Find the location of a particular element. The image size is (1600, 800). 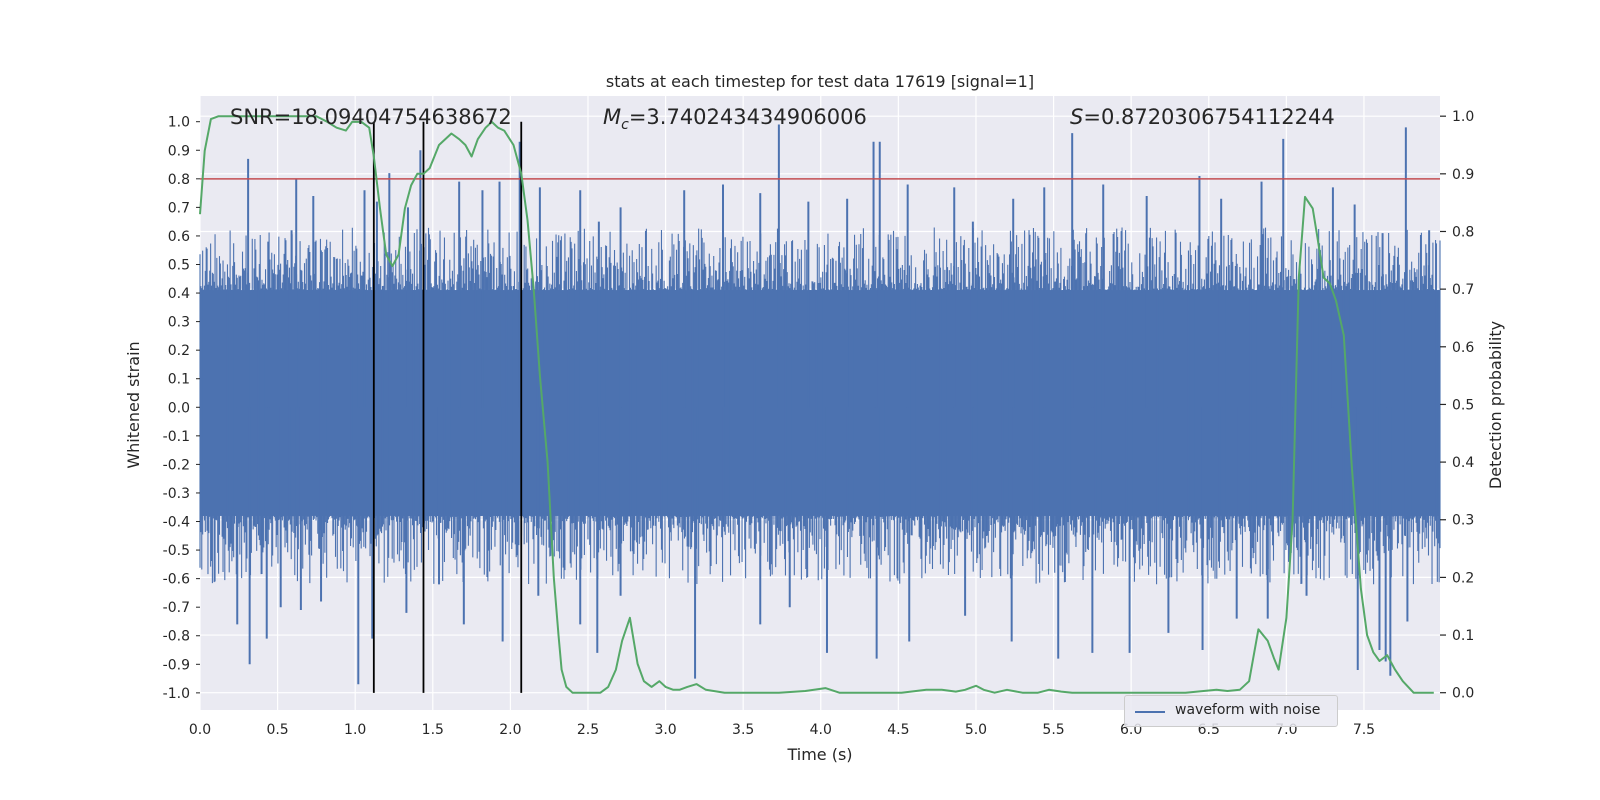

y-tick-label: -0.2 is located at coordinates (176, 465).